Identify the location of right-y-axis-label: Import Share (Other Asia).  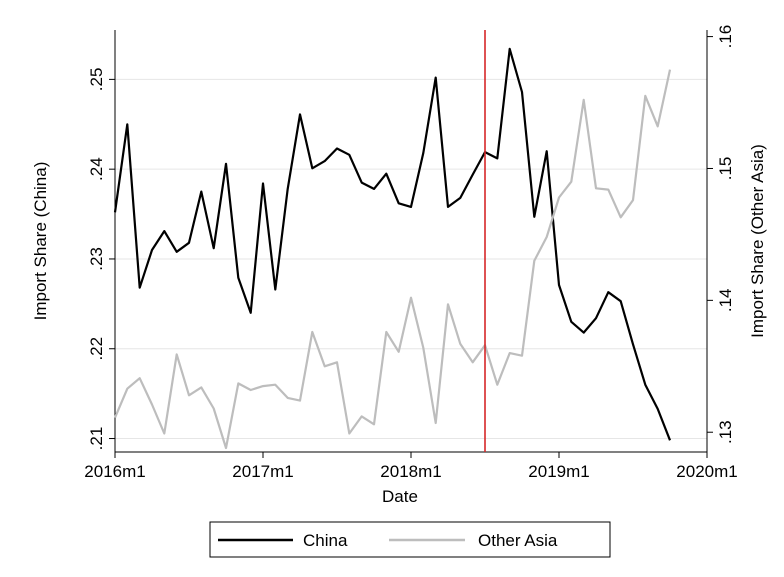
(757, 241).